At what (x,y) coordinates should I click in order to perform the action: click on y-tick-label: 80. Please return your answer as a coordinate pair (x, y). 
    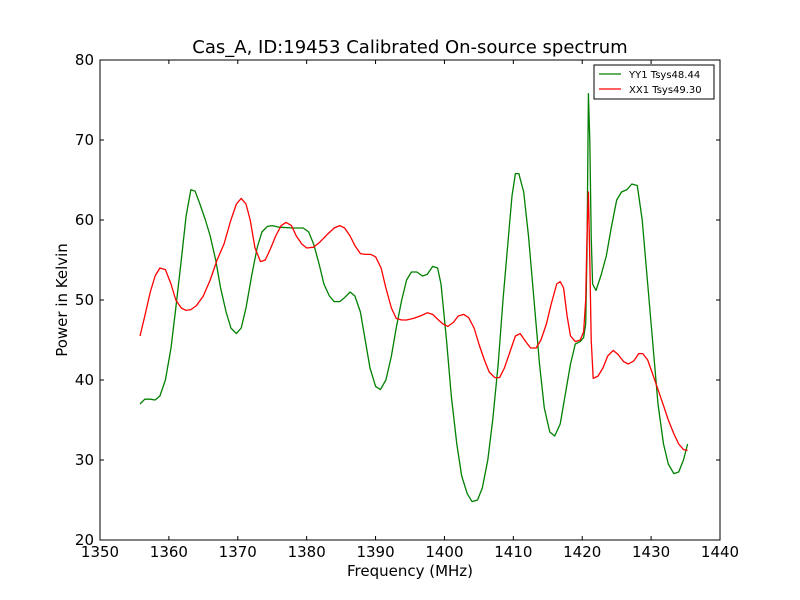
    Looking at the image, I should click on (84, 60).